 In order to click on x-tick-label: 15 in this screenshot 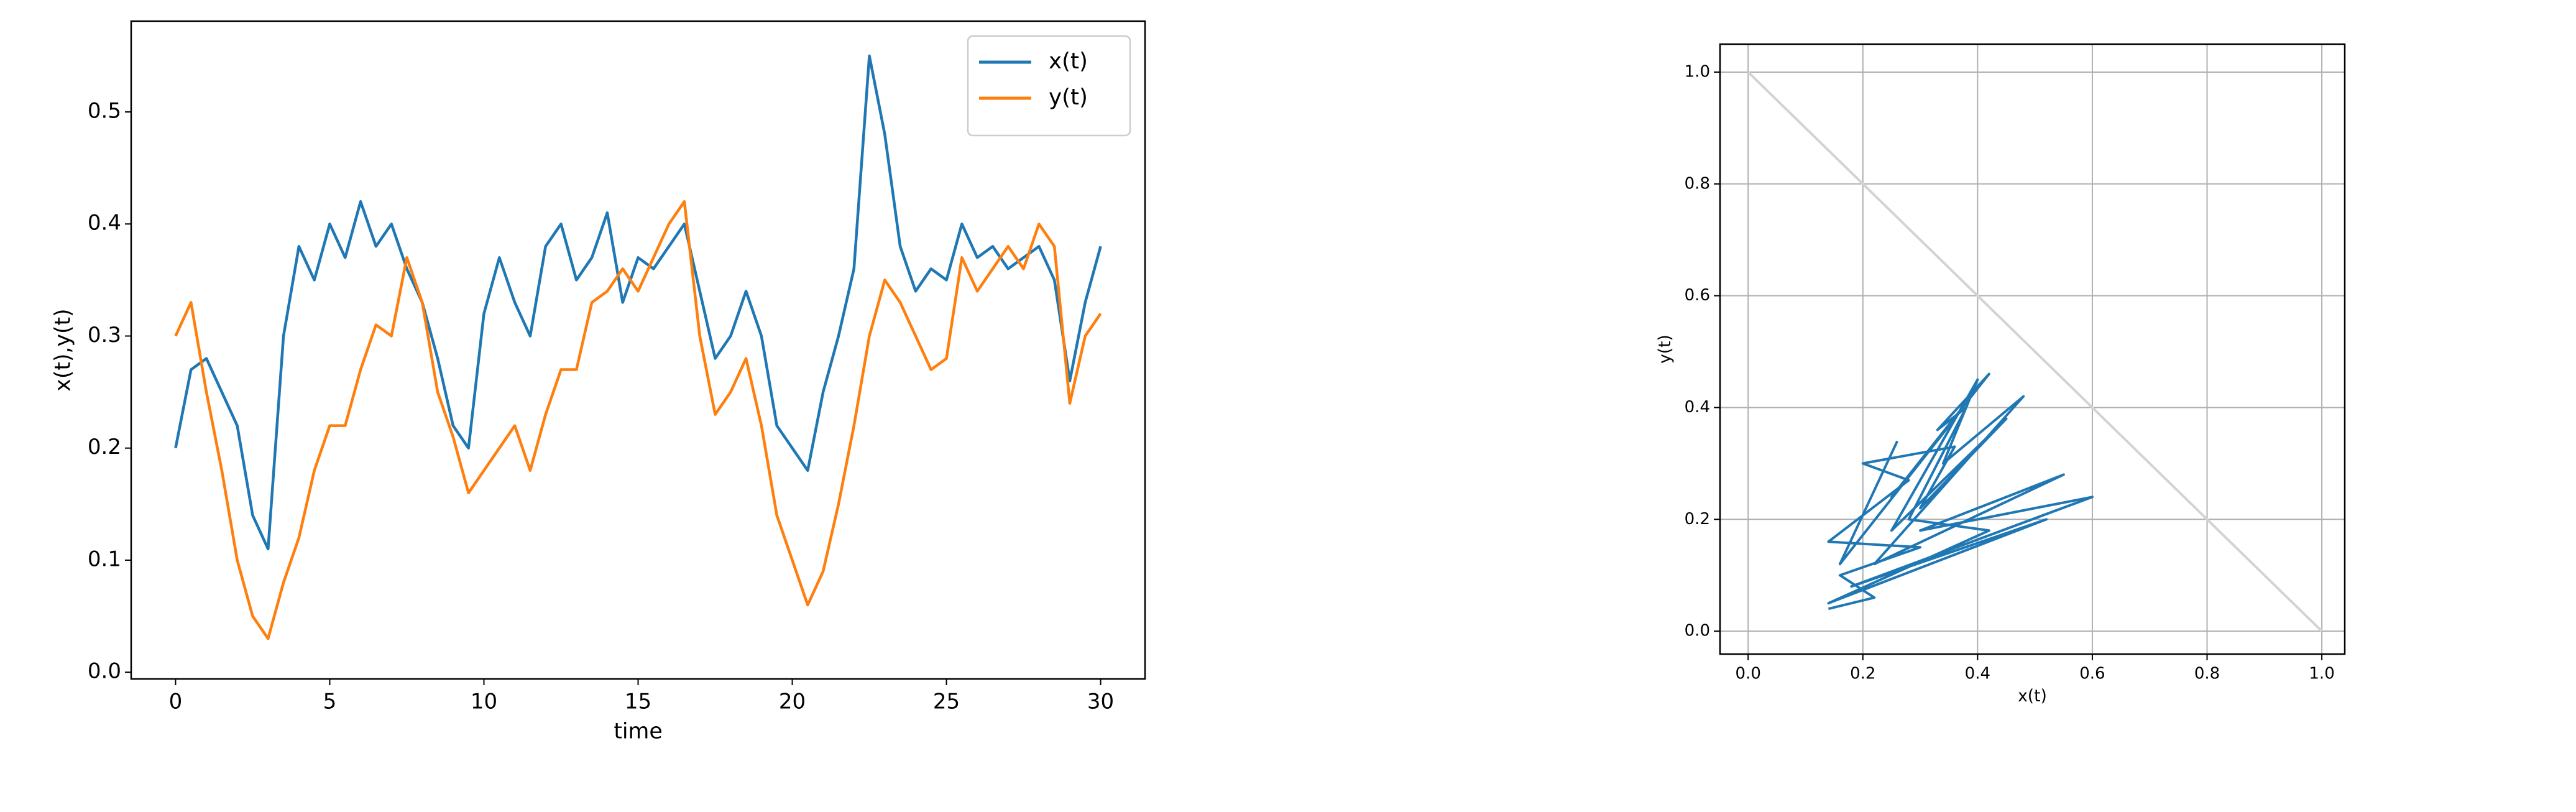, I will do `click(638, 702)`.